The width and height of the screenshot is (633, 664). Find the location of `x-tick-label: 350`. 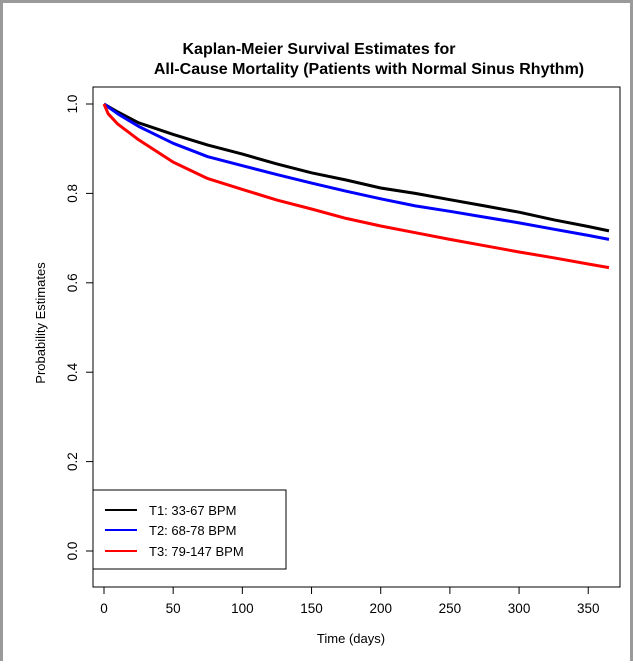

x-tick-label: 350 is located at coordinates (588, 608).